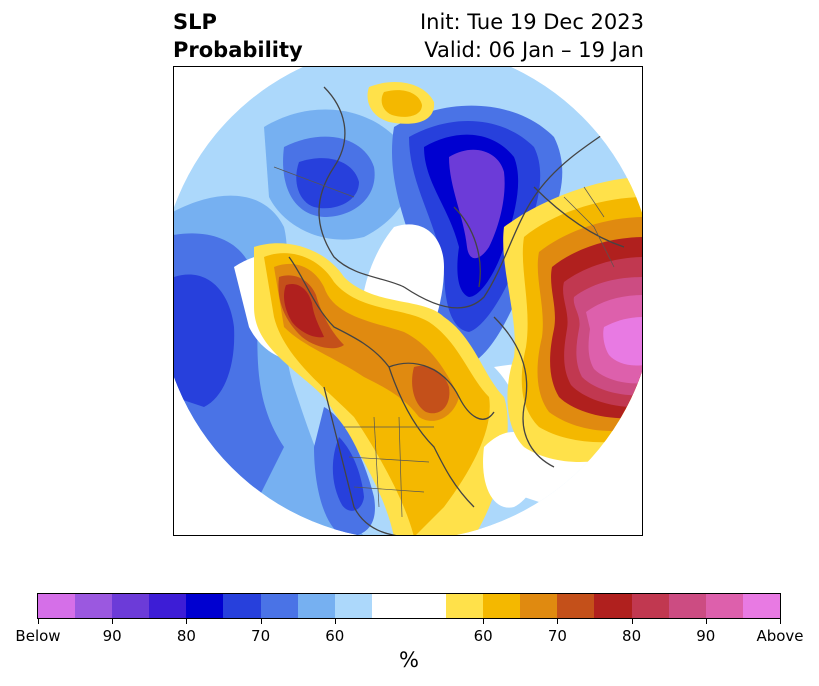  I want to click on above-zone-alaska-core, so click(304, 310).